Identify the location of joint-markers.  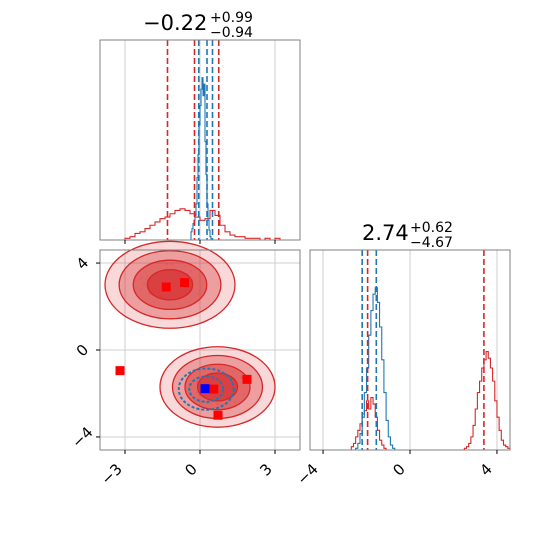
(183, 349).